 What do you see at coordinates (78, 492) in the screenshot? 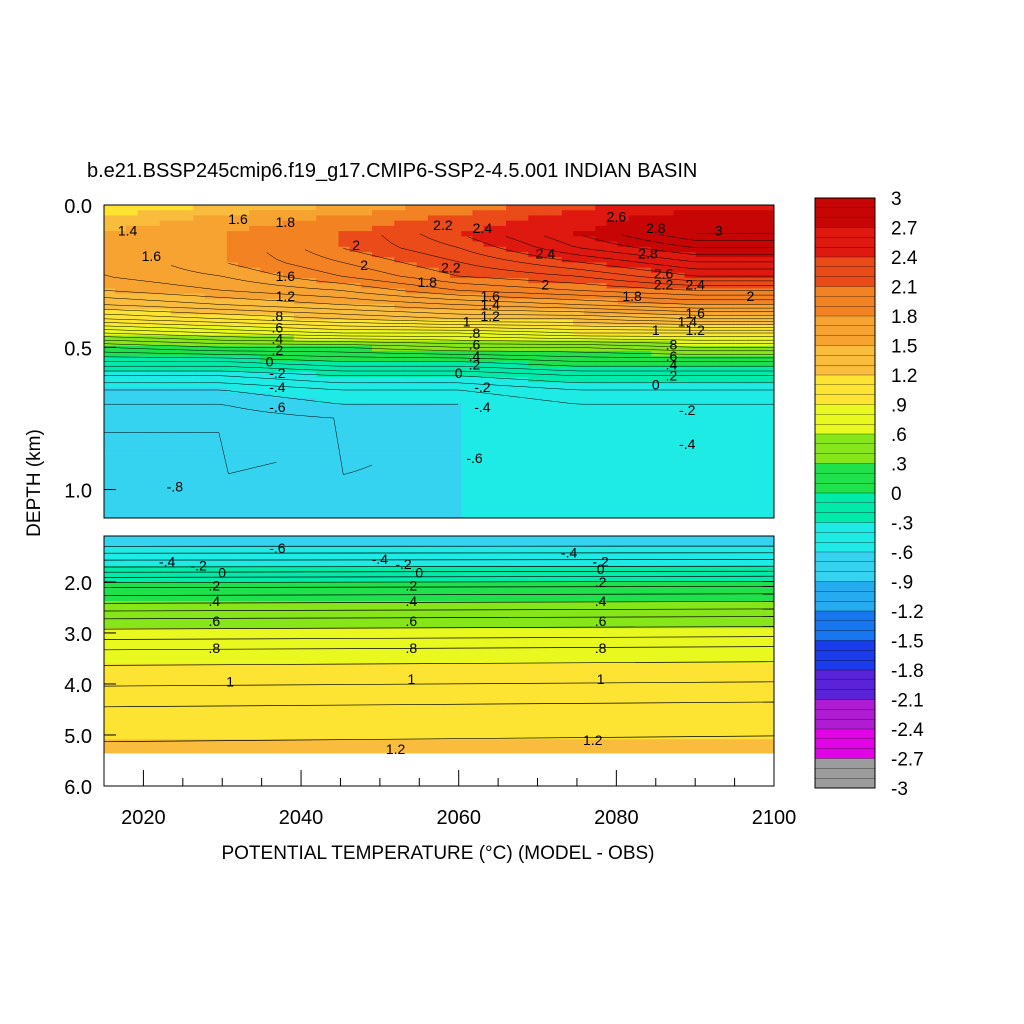
I see `y-tick-label: 1.0` at bounding box center [78, 492].